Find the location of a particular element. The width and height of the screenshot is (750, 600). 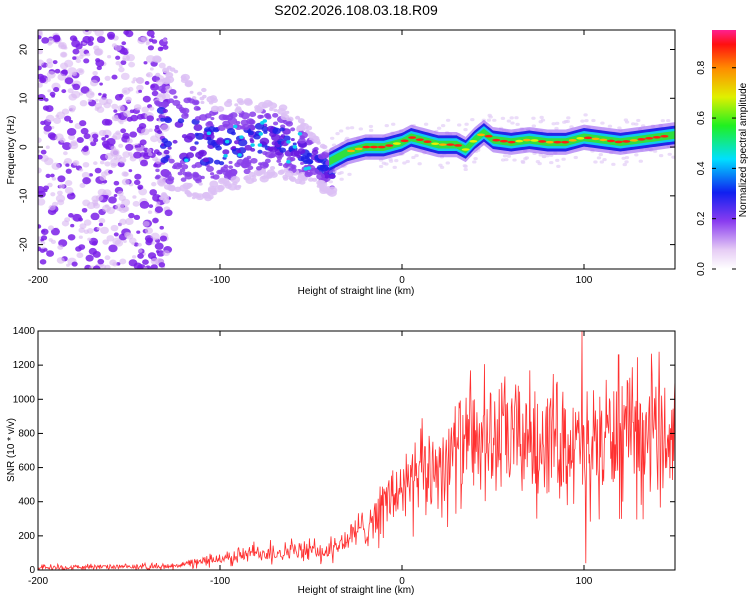

colorbar-ticks: 0.0 0.2 0.4 0.6 0.8 is located at coordinates (716, 168).